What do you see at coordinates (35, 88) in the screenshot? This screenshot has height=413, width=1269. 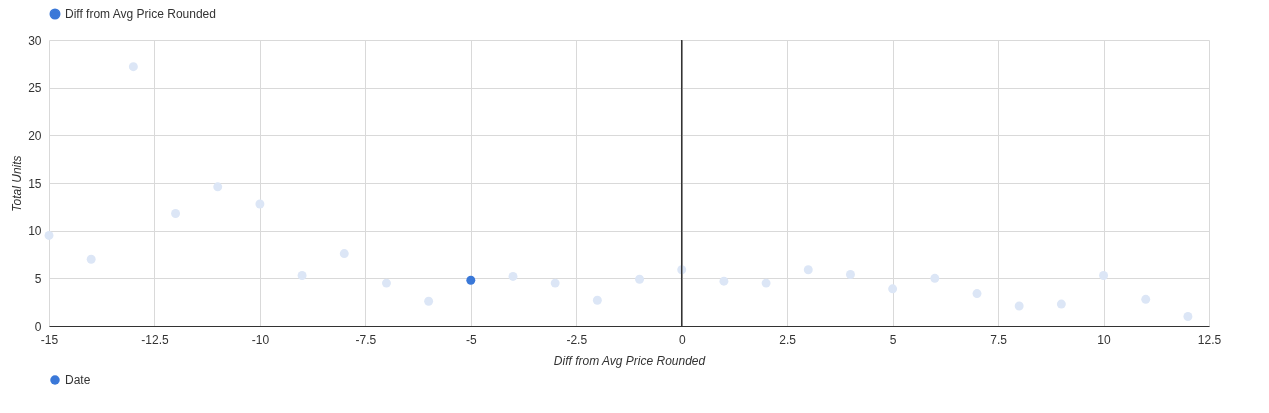 I see `y-tick-label: 25` at bounding box center [35, 88].